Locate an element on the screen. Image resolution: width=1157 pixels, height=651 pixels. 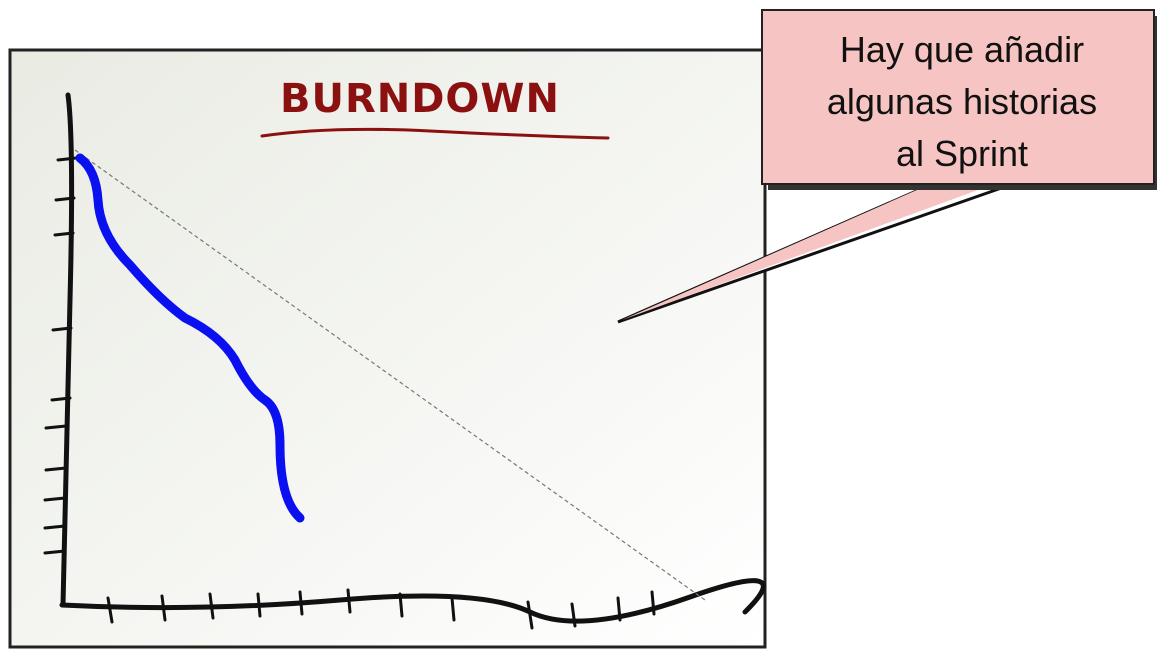
callout-line: algunas historias is located at coordinates (962, 101).